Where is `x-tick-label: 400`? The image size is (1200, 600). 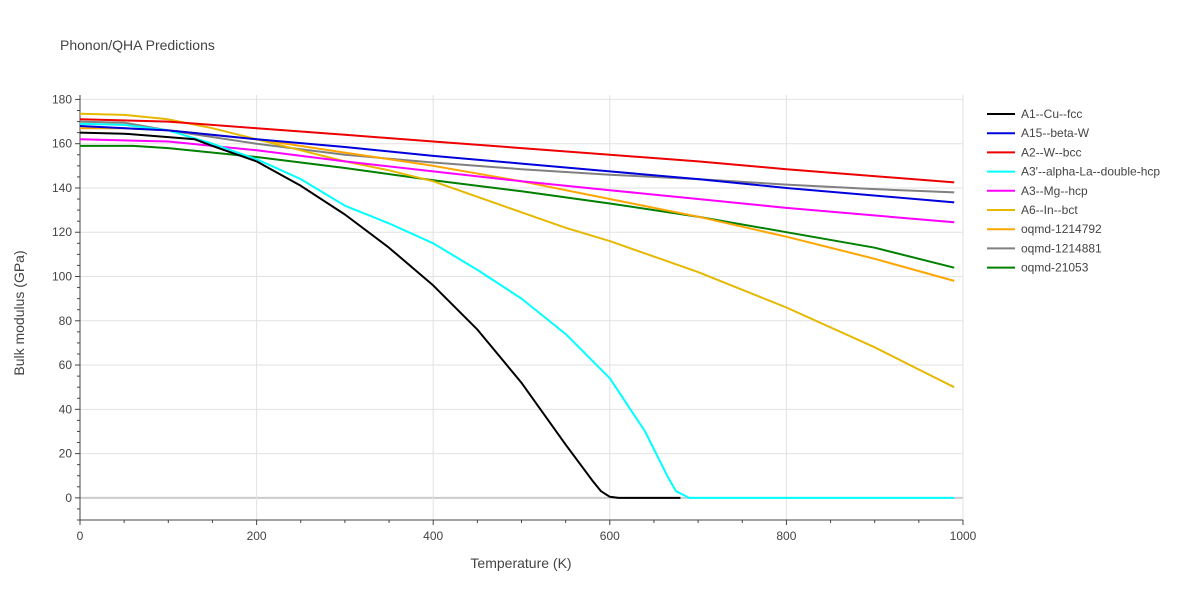 x-tick-label: 400 is located at coordinates (433, 536).